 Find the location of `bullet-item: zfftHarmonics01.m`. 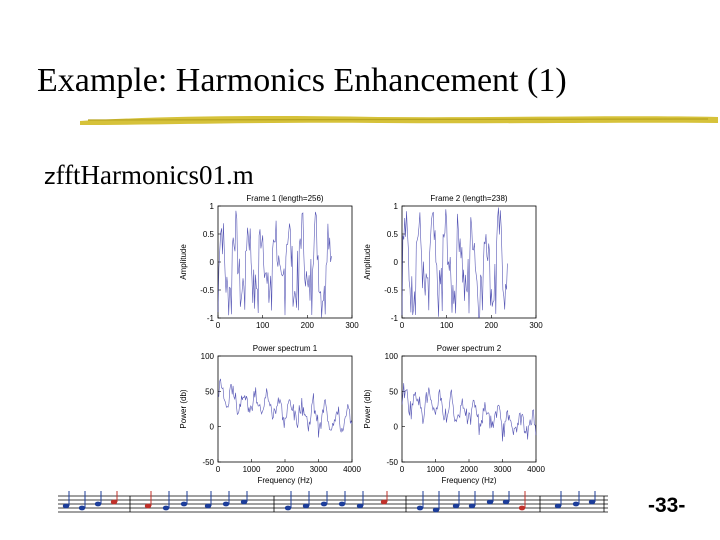

bullet-item: zfftHarmonics01.m is located at coordinates (149, 175).